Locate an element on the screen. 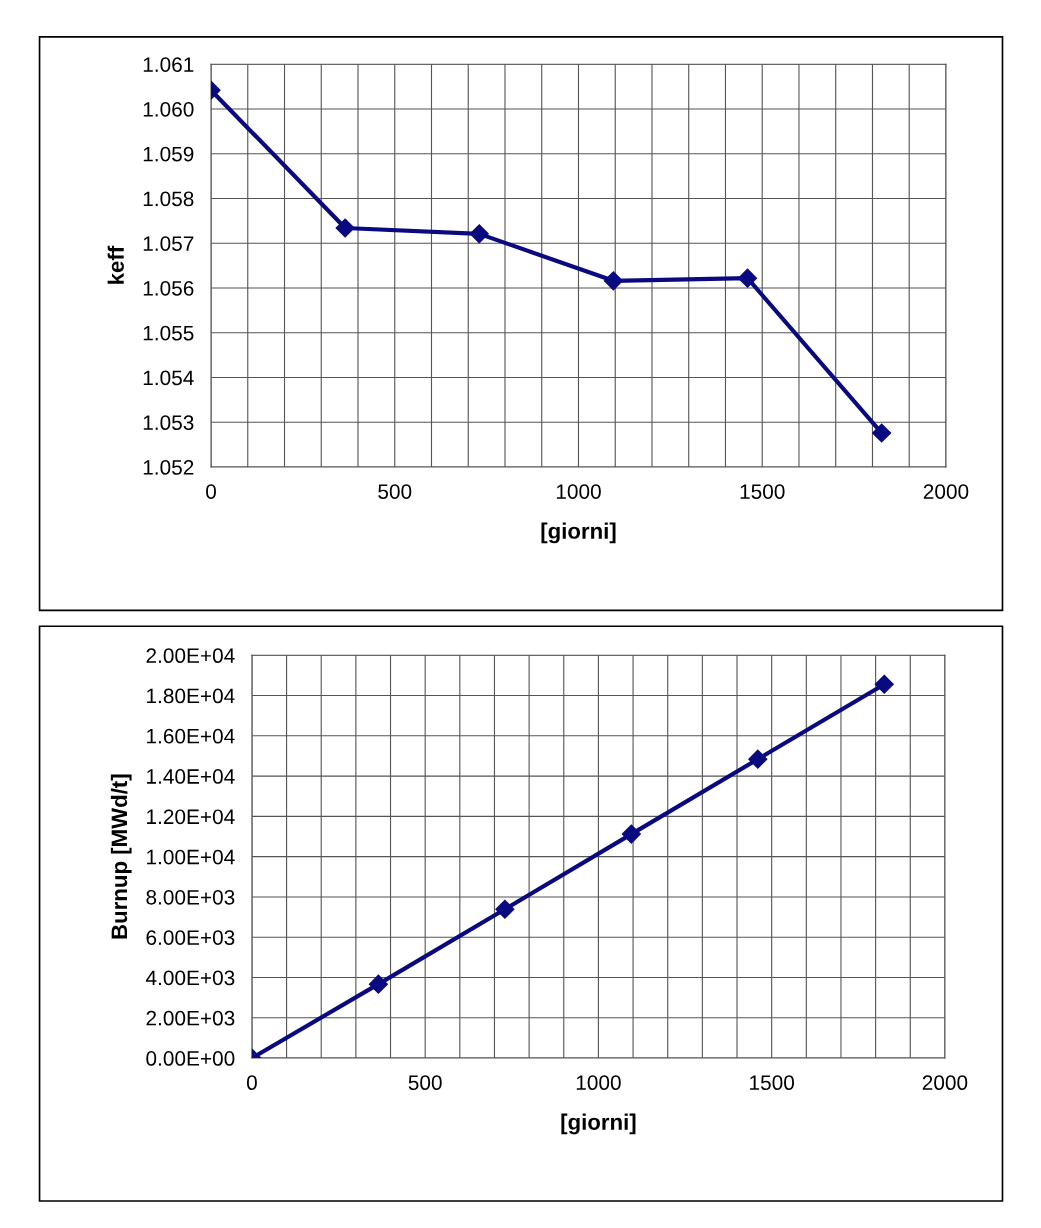 The width and height of the screenshot is (1041, 1228). y-tick-label: 1.054 is located at coordinates (168, 378).